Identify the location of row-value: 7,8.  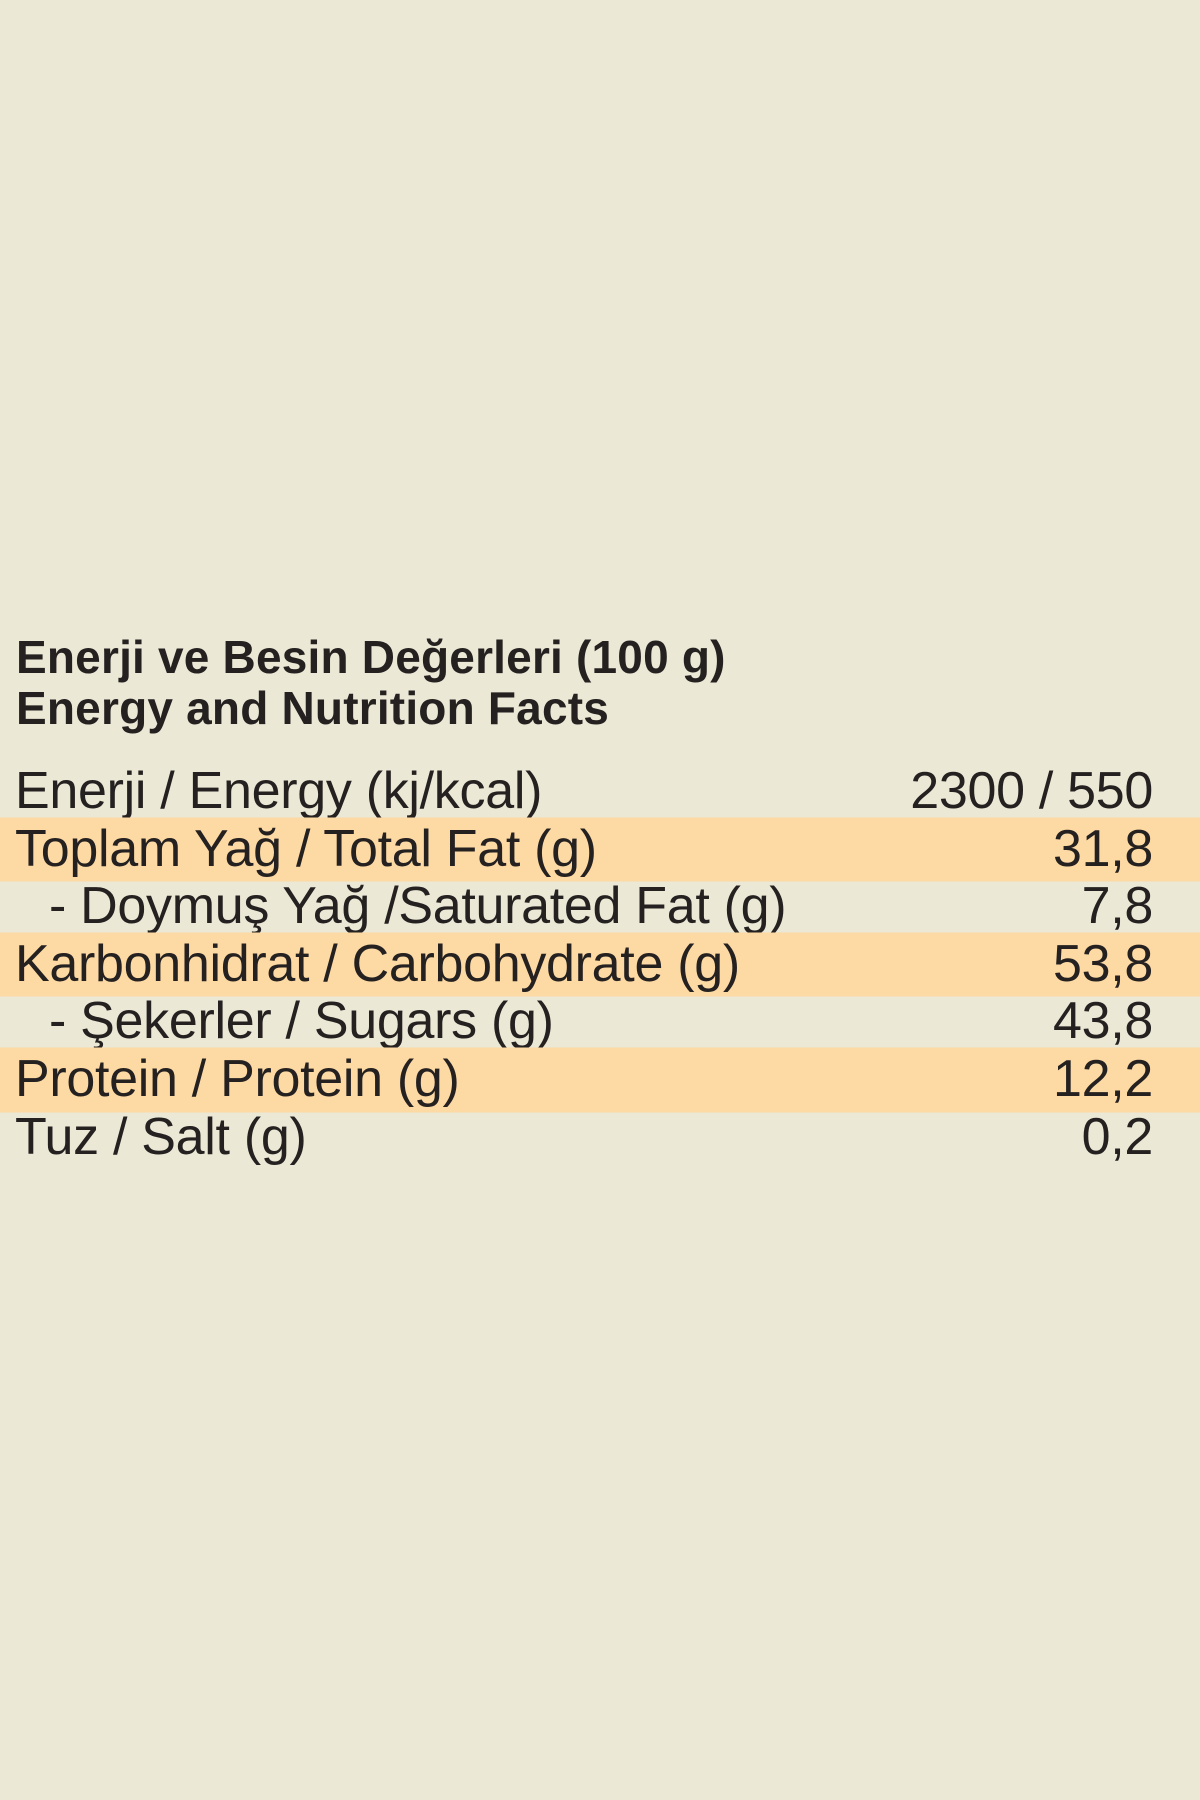
(1117, 906).